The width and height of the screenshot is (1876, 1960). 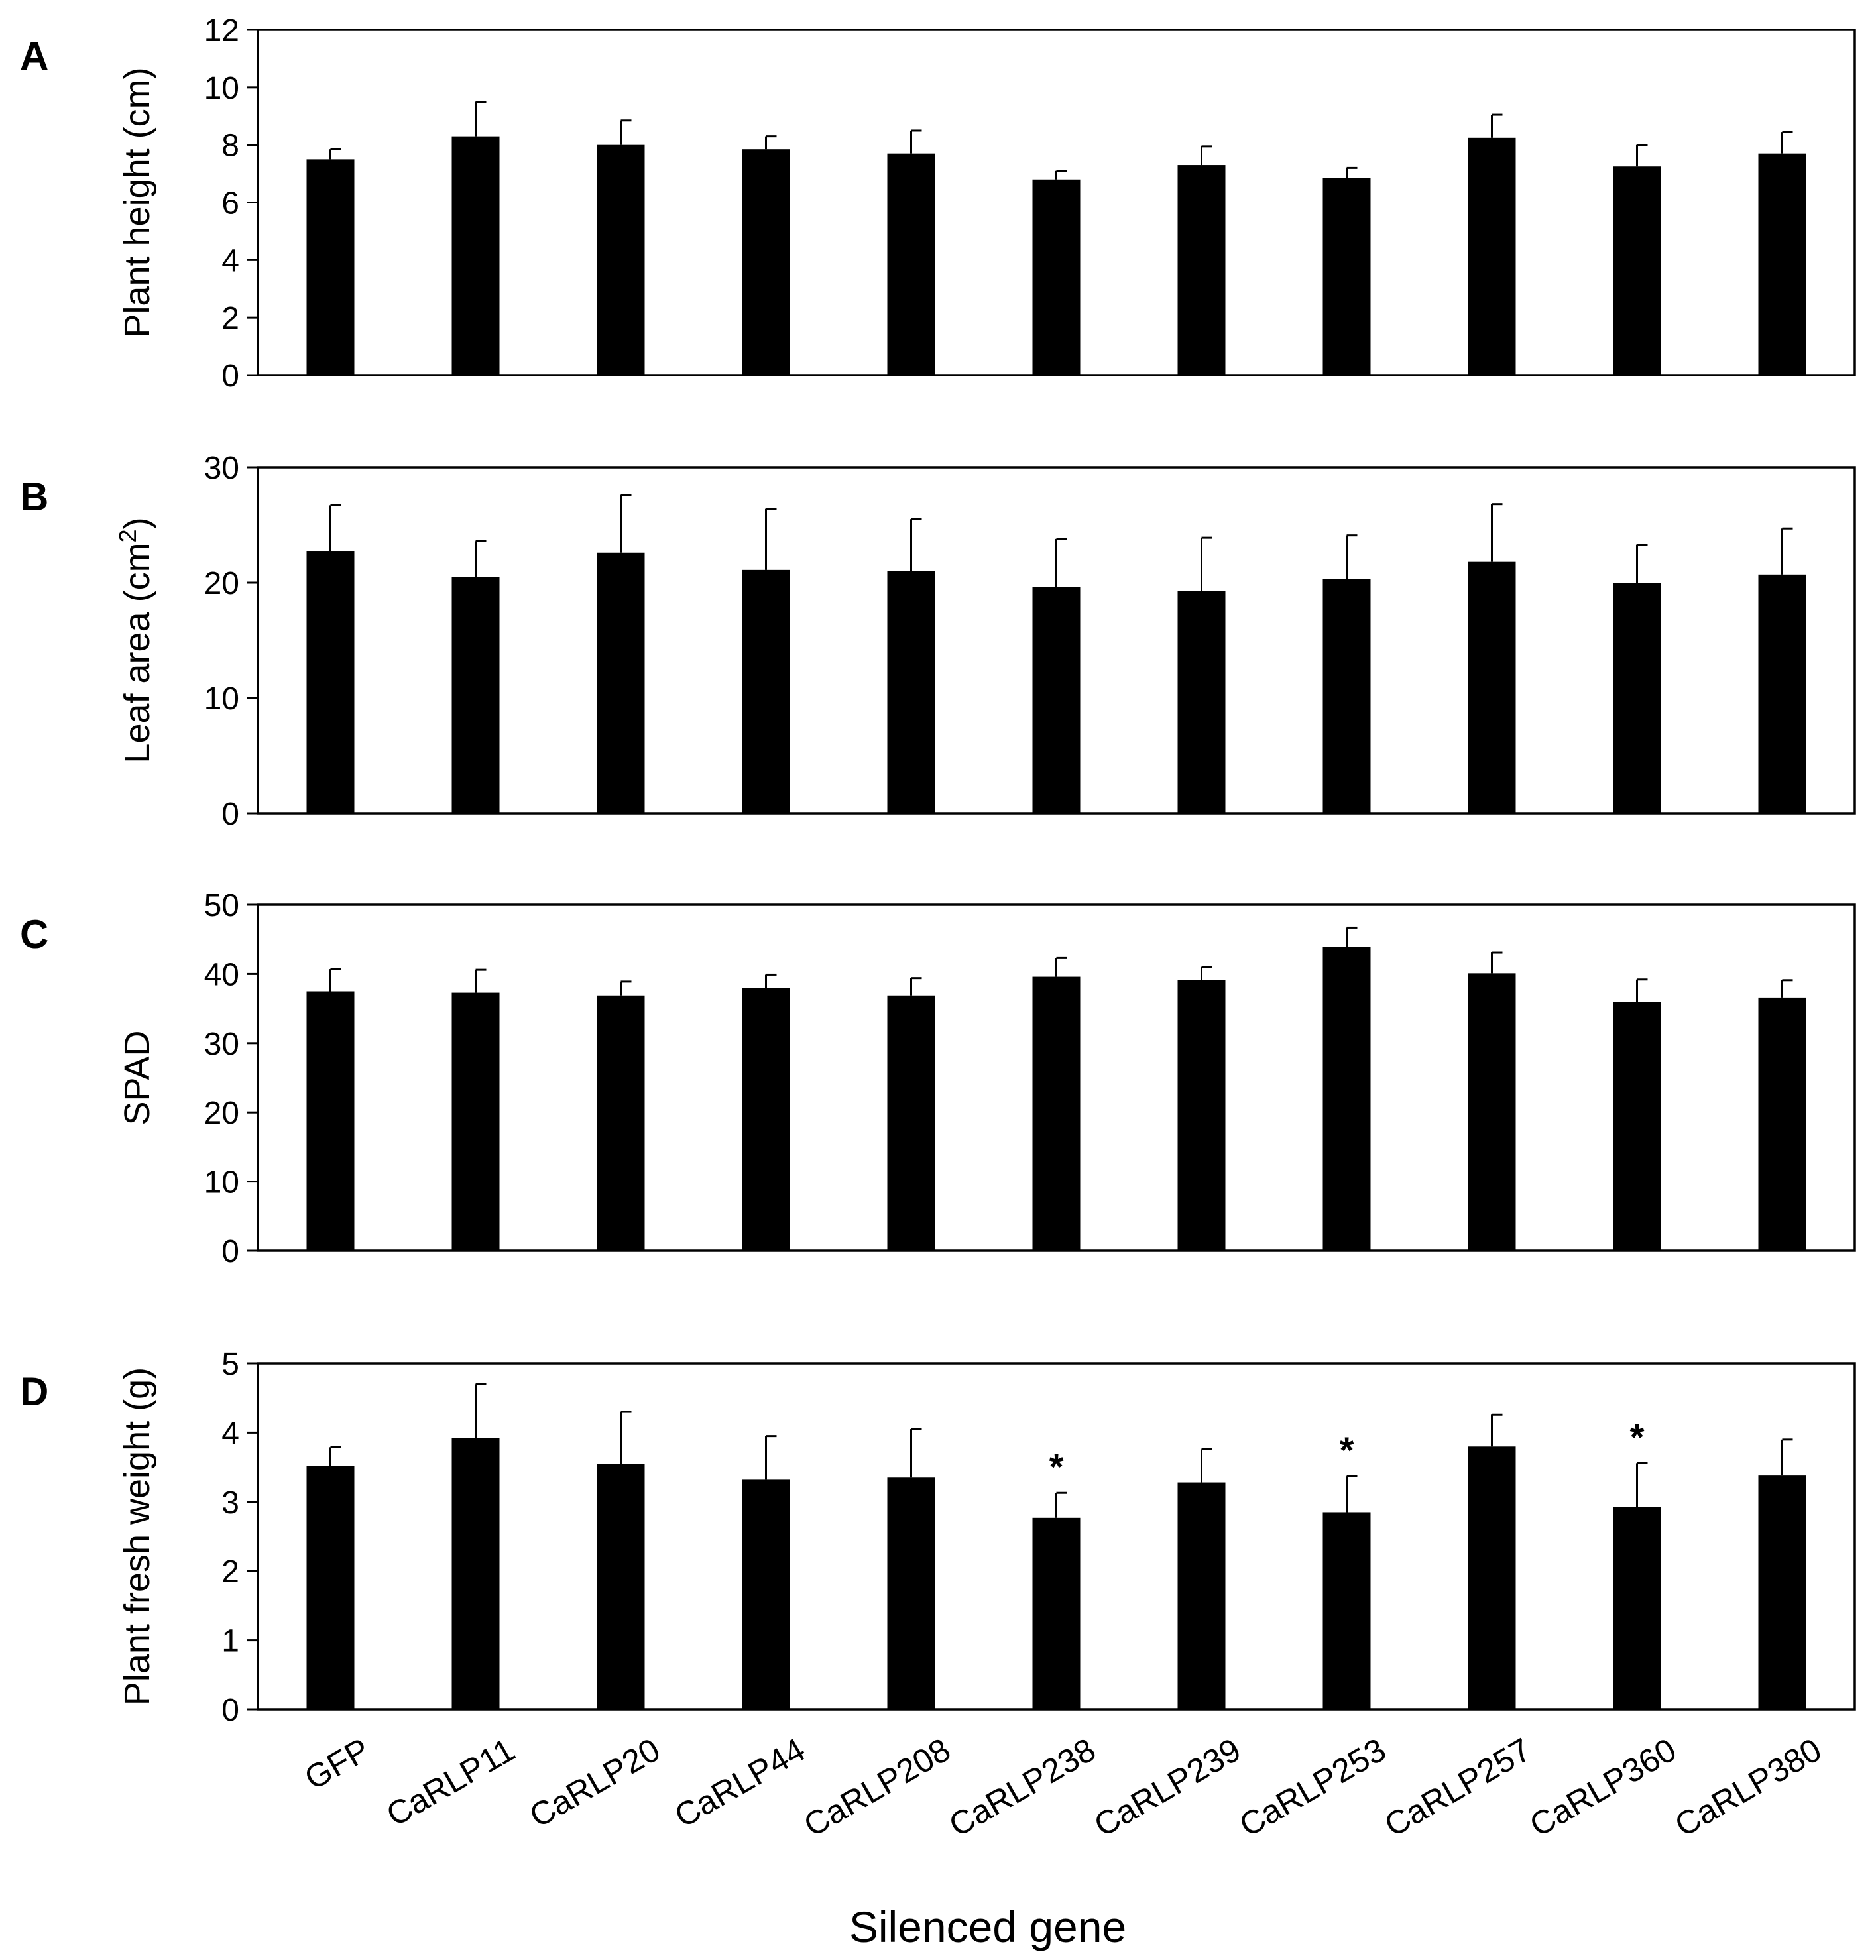 I want to click on category-label: CaRLP360, so click(x=1603, y=1787).